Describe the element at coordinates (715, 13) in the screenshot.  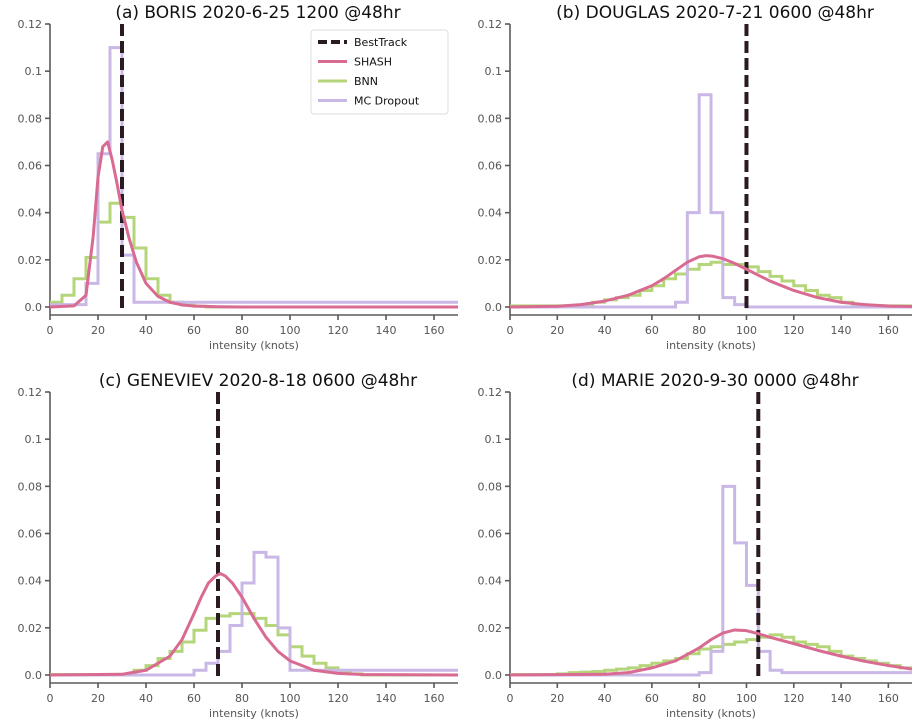
I see `panel-title: (b) DOUGLAS 2020-7-21 0600 @48hr` at that location.